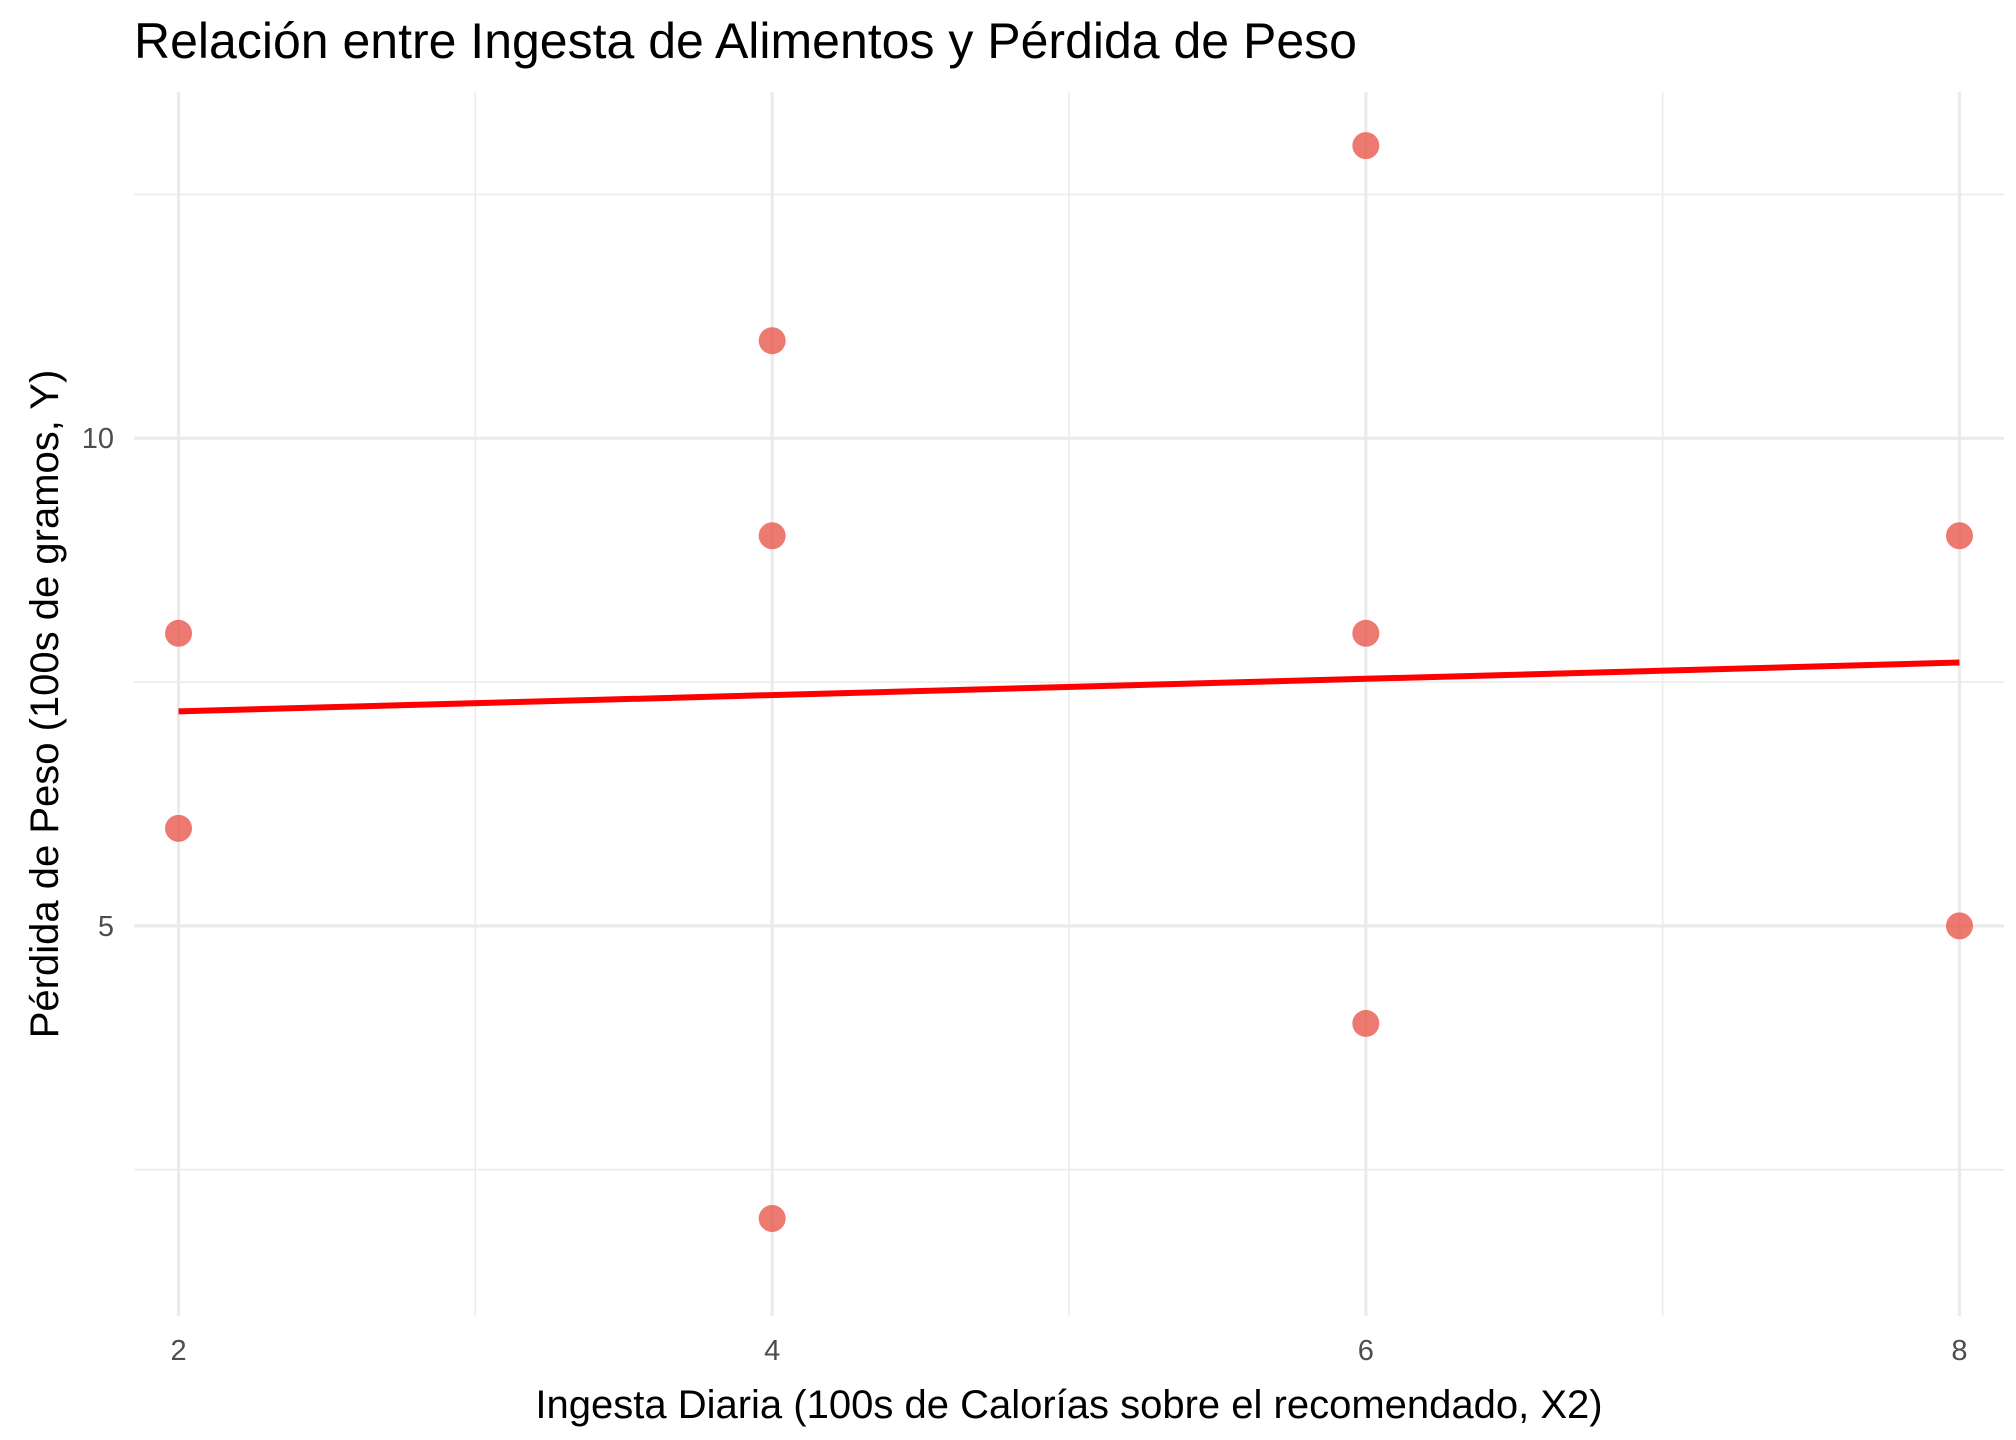 The width and height of the screenshot is (2016, 1440). I want to click on y-tick-label: 10, so click(98, 439).